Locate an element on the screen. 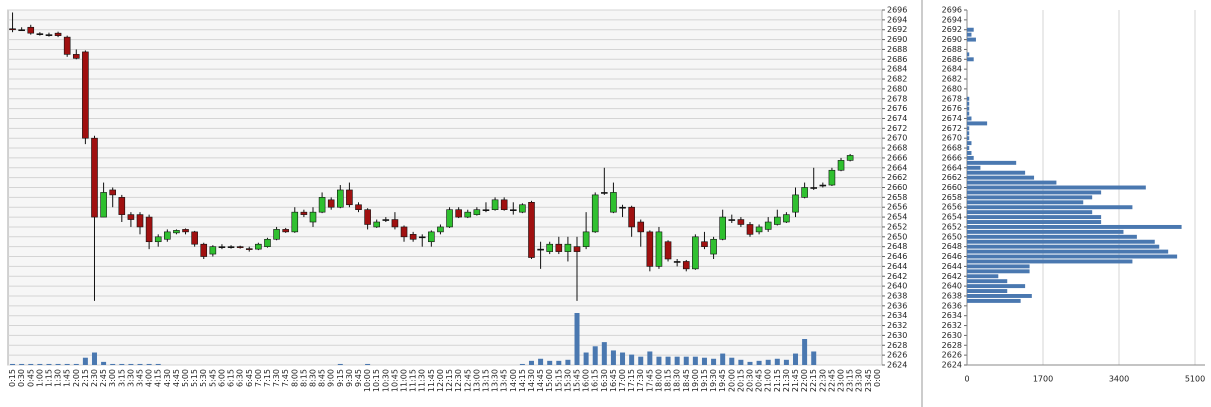  x-tick-label: 9:15 is located at coordinates (340, 378).